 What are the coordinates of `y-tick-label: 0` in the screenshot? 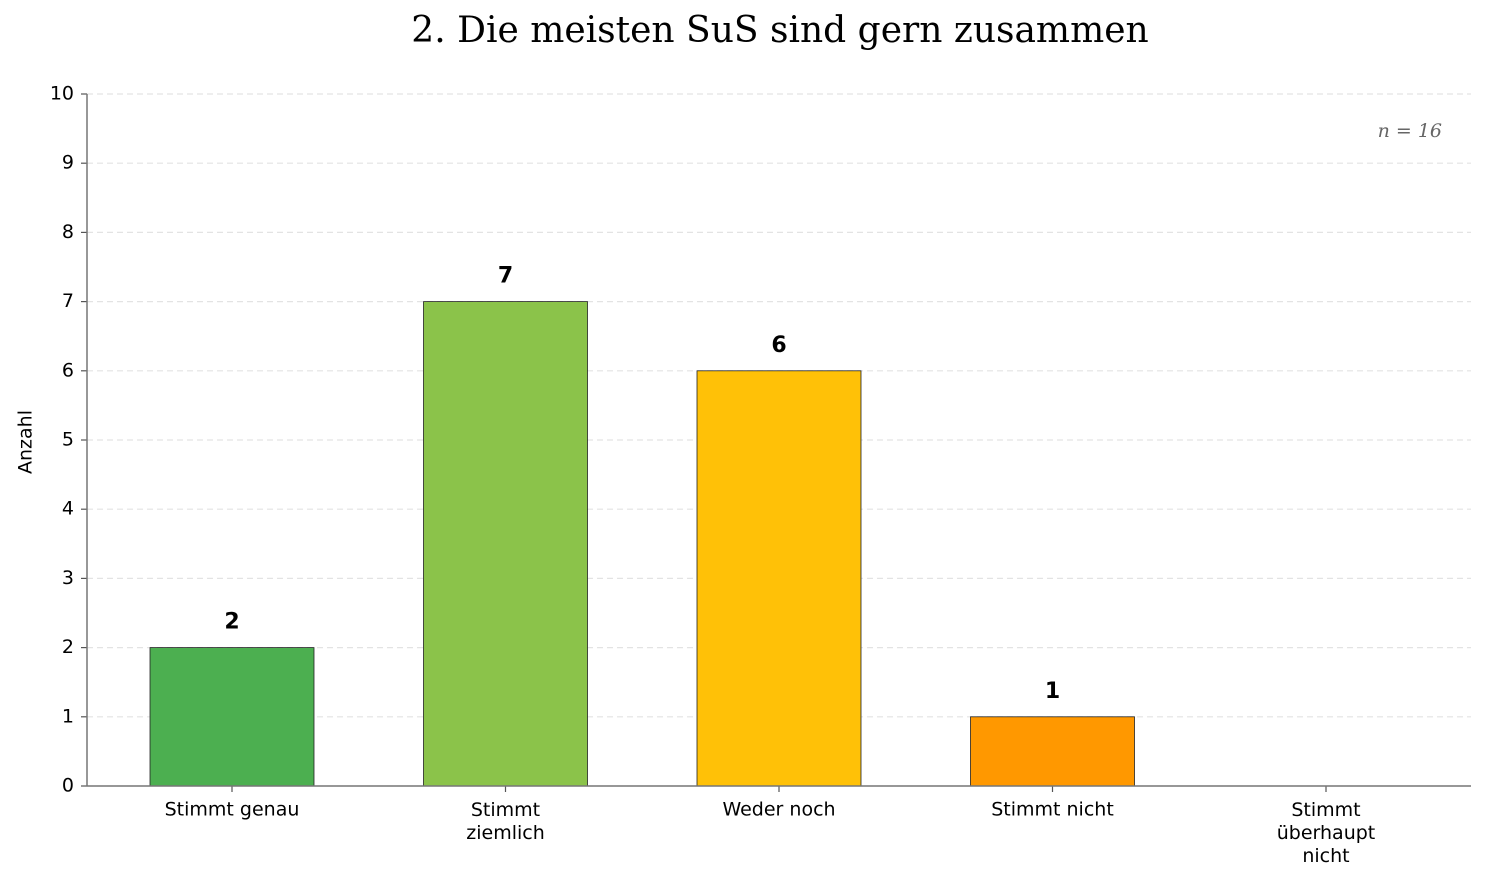 It's located at (68, 786).